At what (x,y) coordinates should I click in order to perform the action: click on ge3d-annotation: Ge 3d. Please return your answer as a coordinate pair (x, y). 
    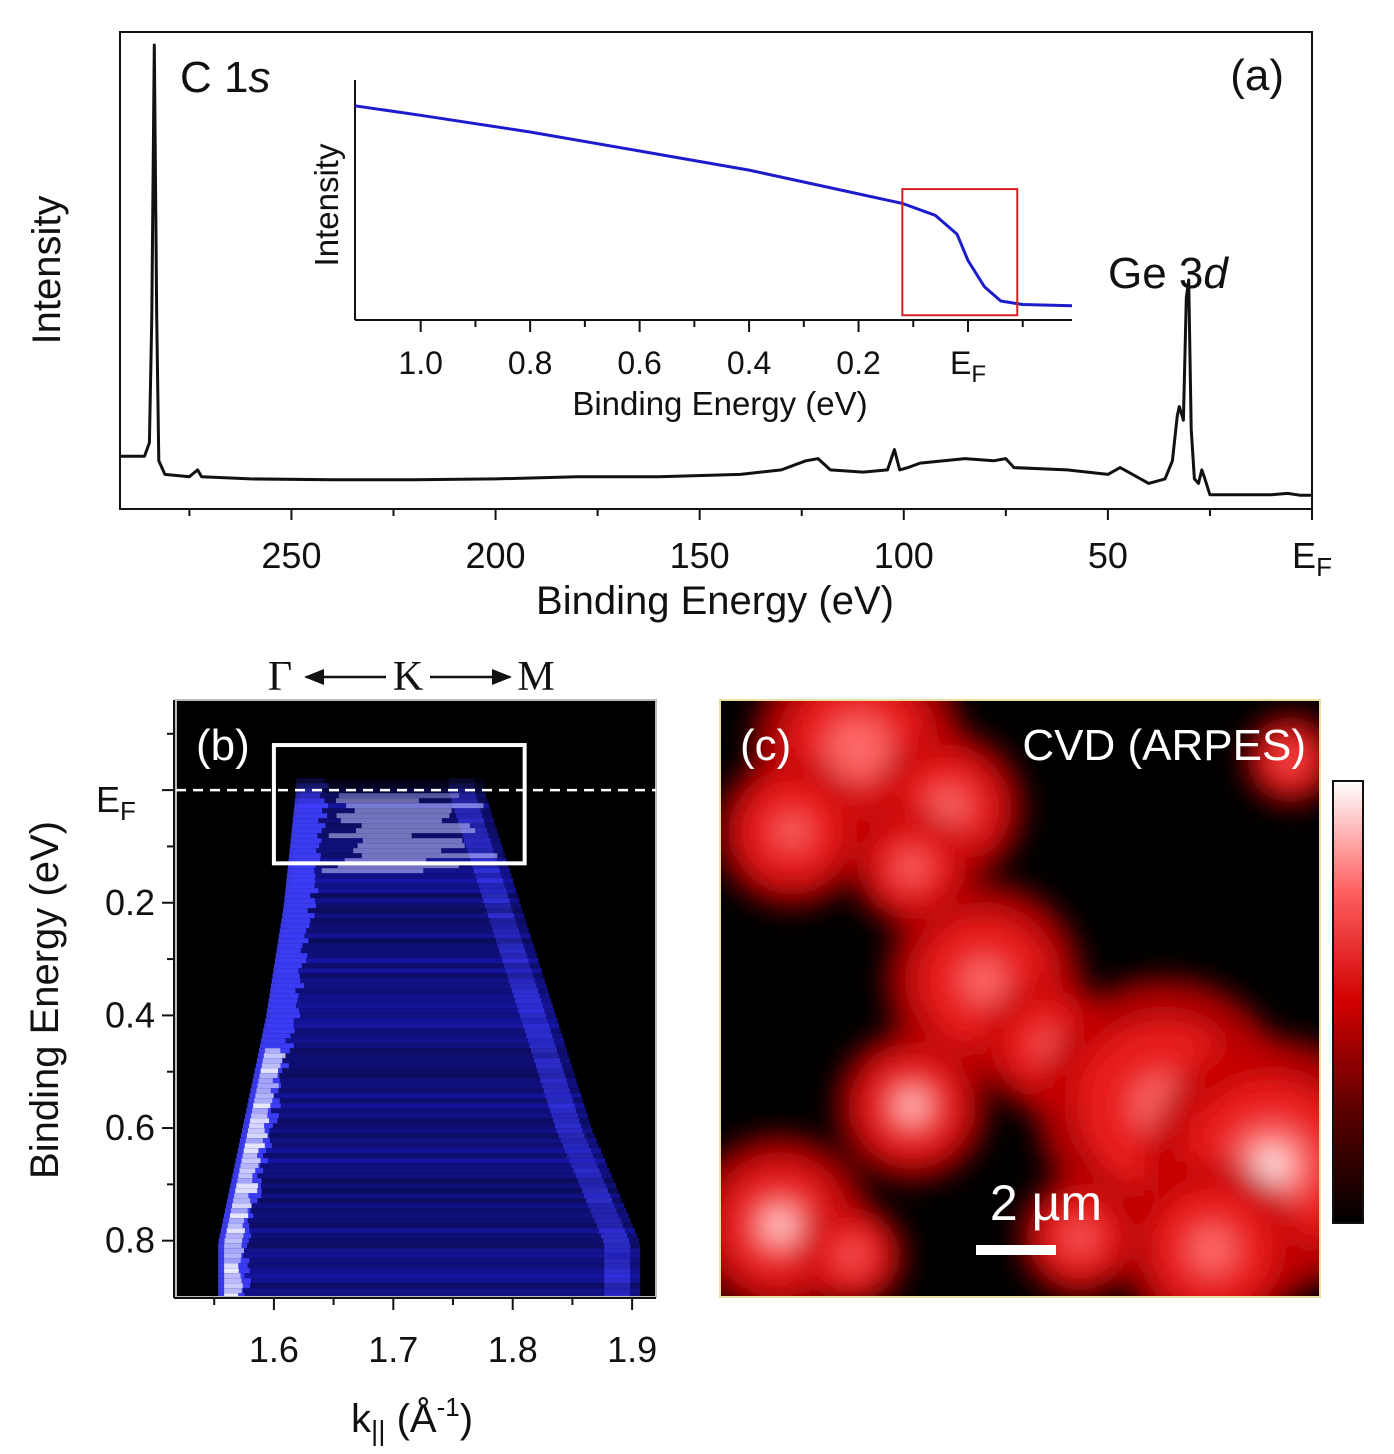
    Looking at the image, I should click on (1168, 273).